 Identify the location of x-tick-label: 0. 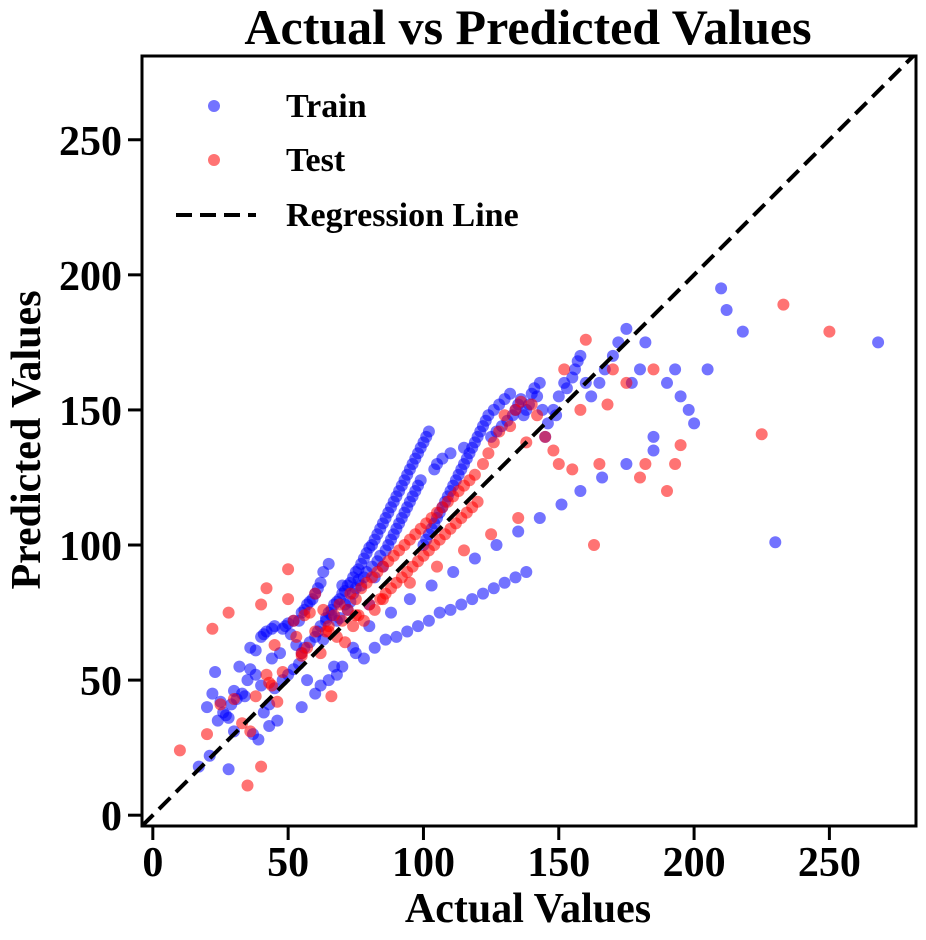
(152, 863).